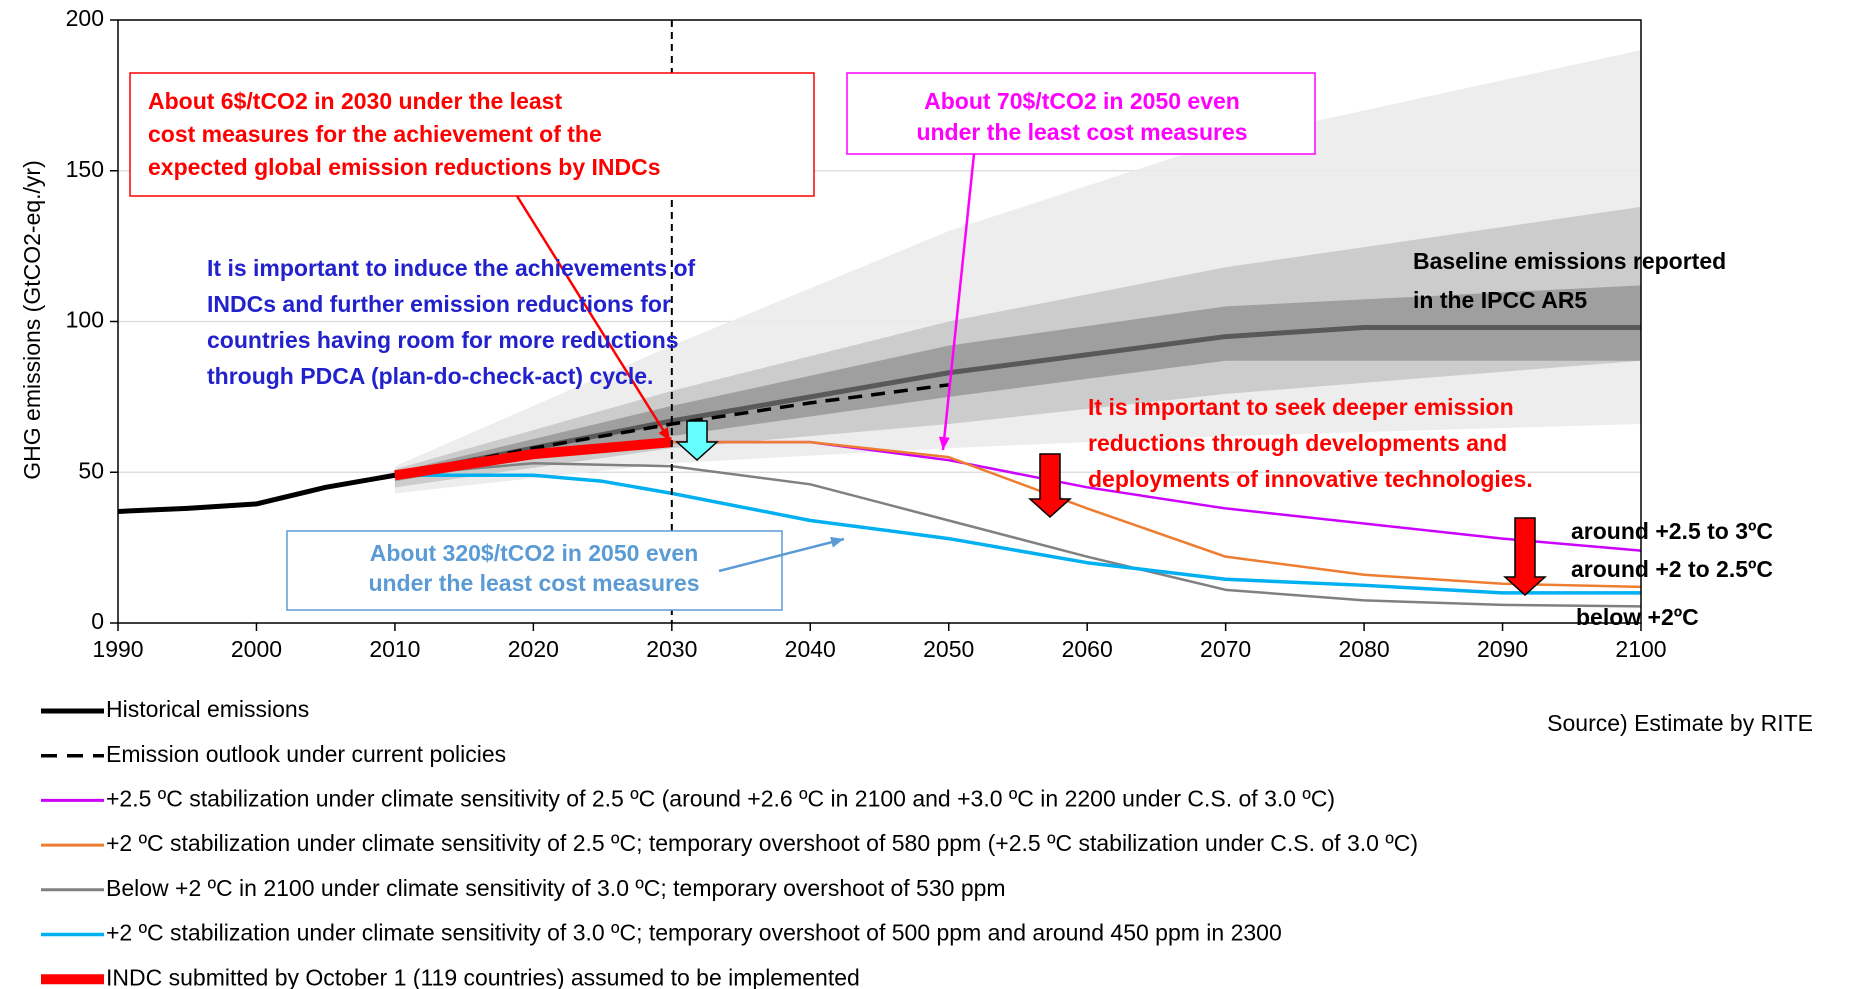 The width and height of the screenshot is (1858, 989). What do you see at coordinates (810, 649) in the screenshot?
I see `x-tick-label: 2040` at bounding box center [810, 649].